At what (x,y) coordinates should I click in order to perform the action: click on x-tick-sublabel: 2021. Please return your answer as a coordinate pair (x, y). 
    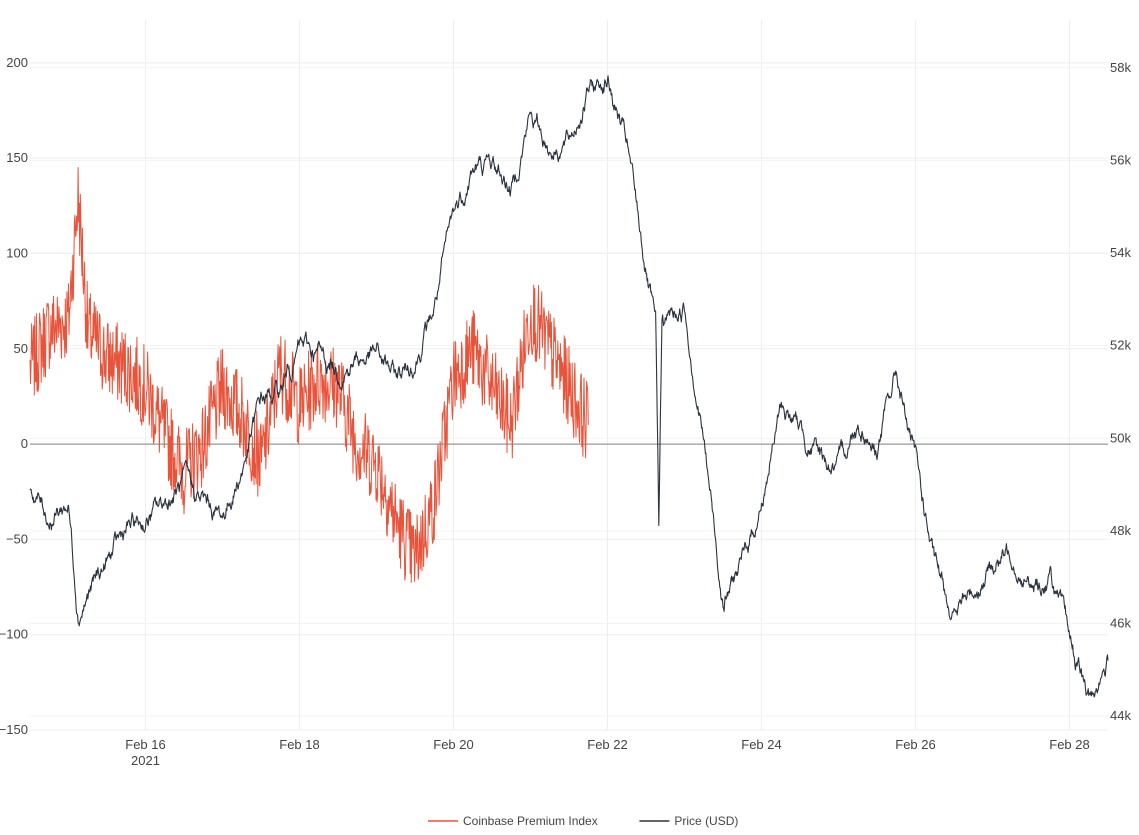
    Looking at the image, I should click on (145, 760).